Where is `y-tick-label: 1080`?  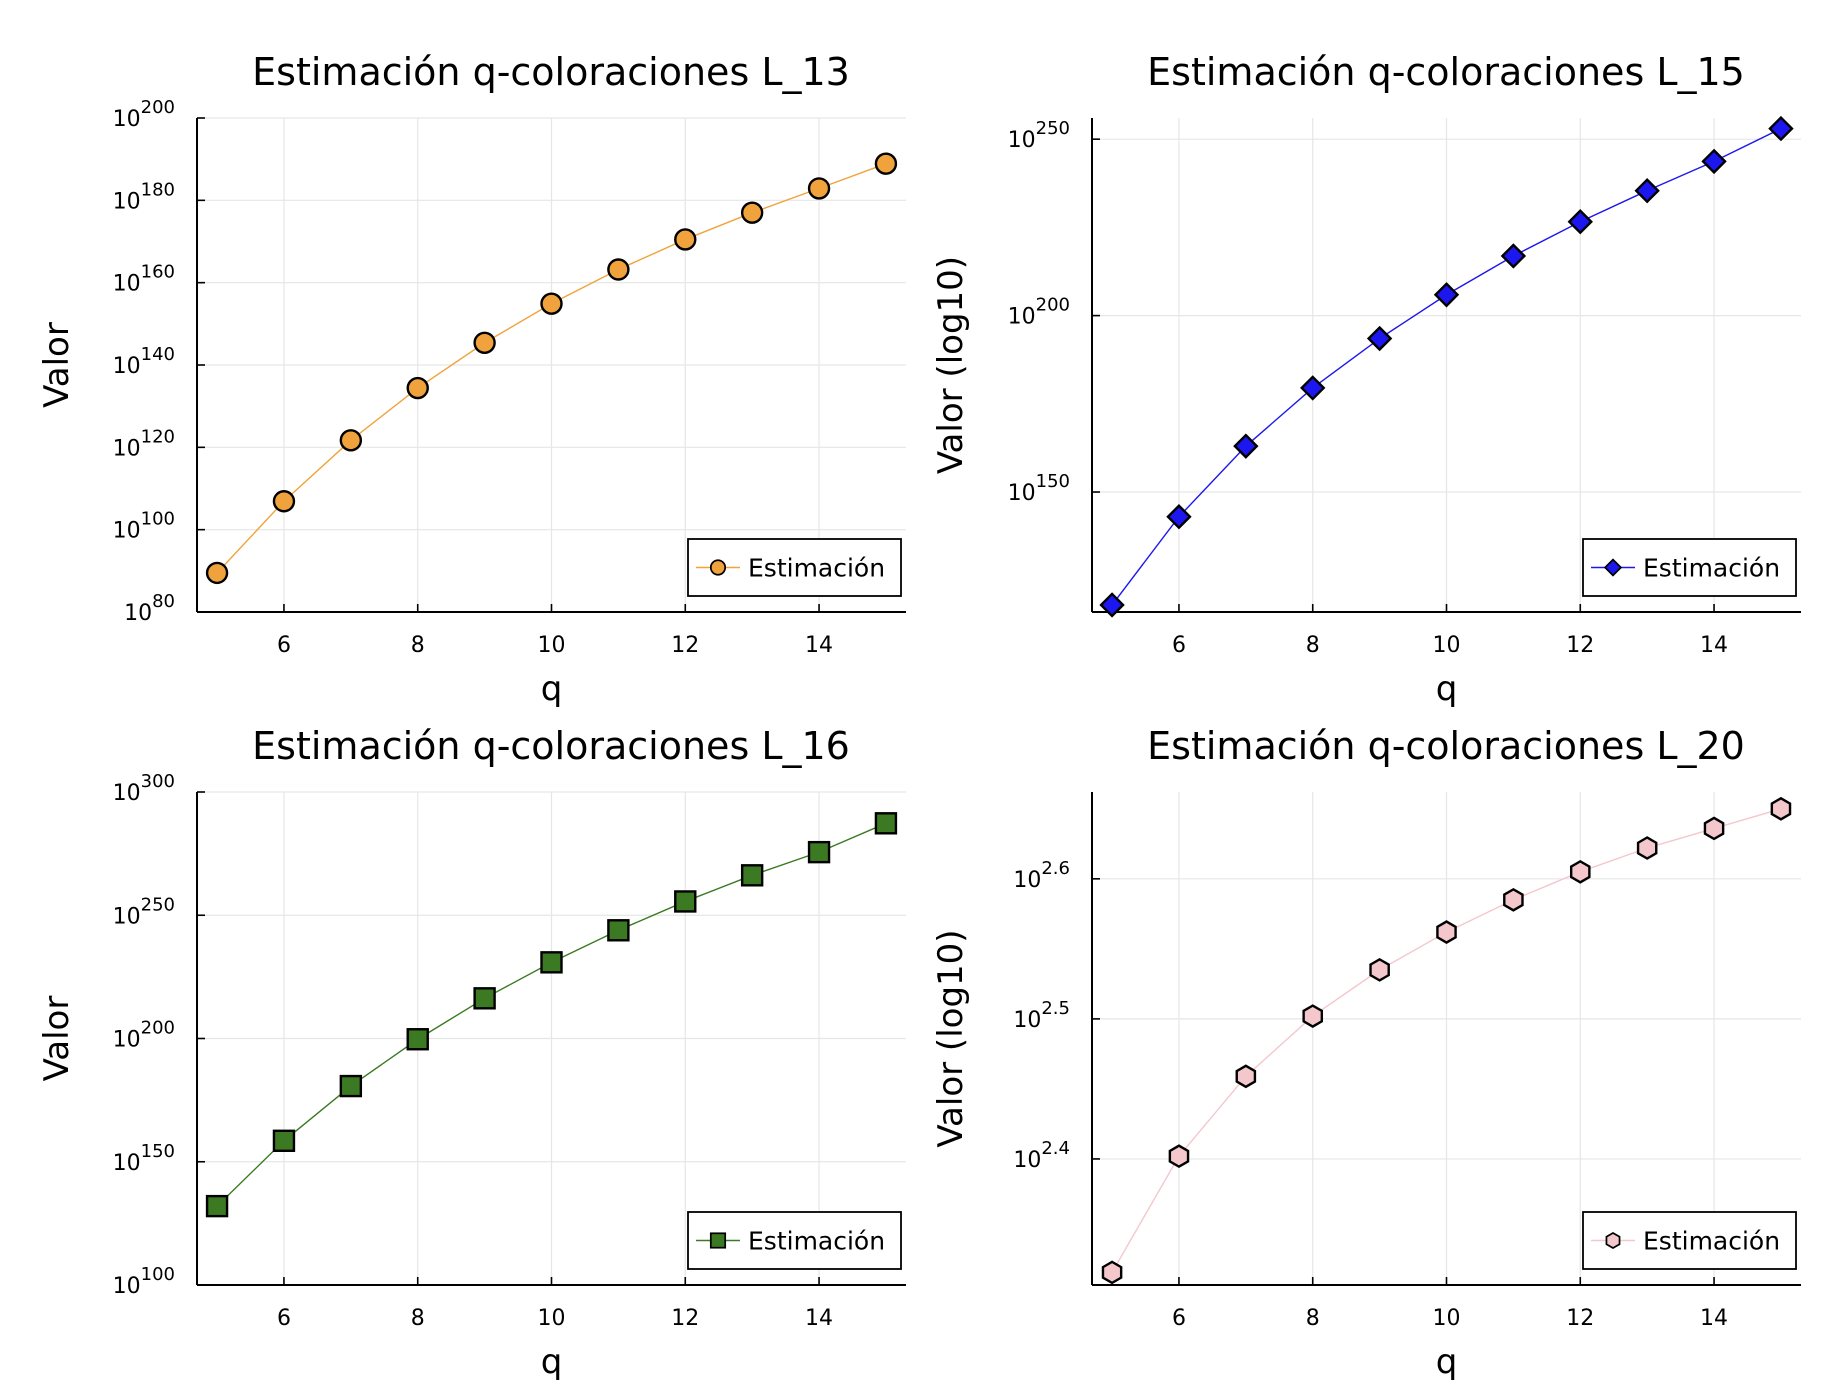 y-tick-label: 1080 is located at coordinates (149, 608).